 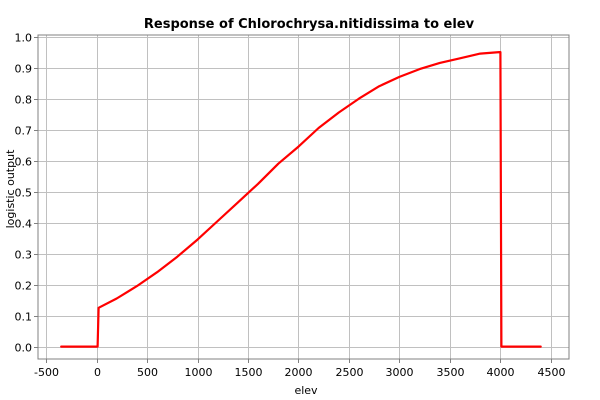 I want to click on y-tick-label: 0.6, so click(x=24, y=162).